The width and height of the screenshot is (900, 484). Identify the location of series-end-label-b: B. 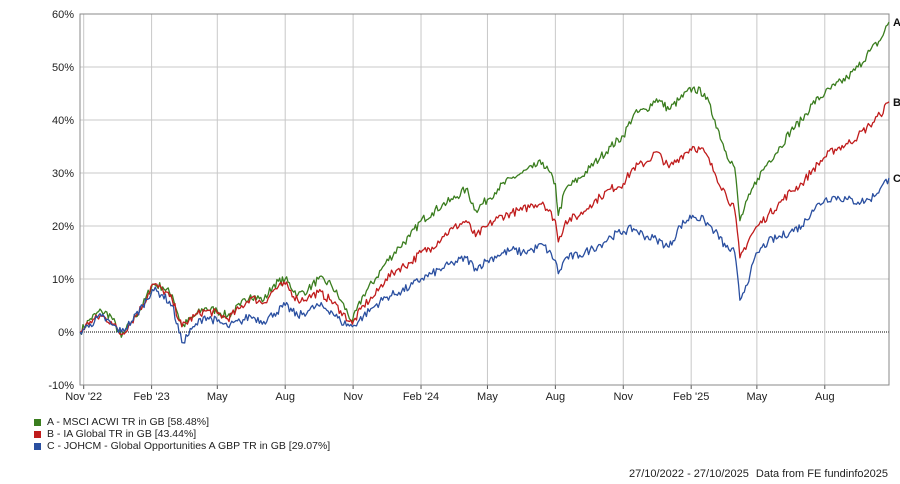
(896, 103).